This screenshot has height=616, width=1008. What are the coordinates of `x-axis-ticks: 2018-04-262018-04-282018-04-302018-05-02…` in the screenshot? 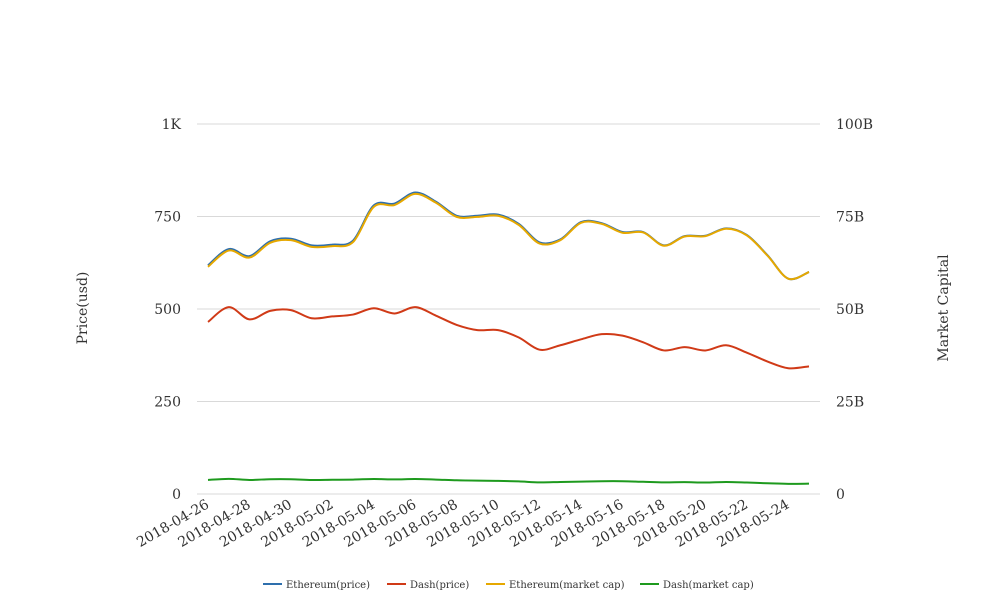 It's located at (463, 524).